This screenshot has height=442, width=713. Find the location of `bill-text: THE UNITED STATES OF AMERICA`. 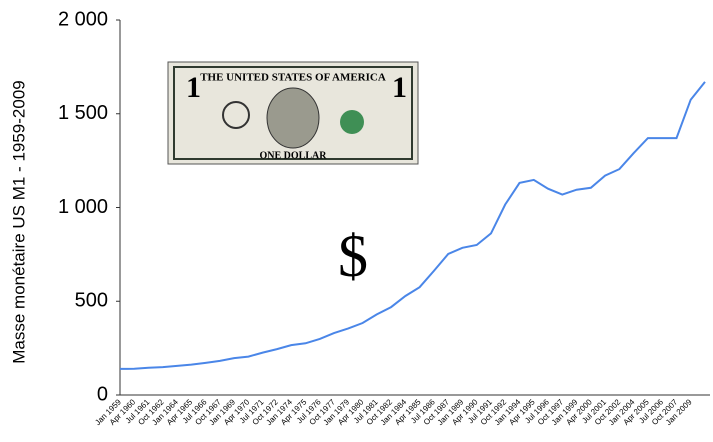

bill-text: THE UNITED STATES OF AMERICA is located at coordinates (293, 78).